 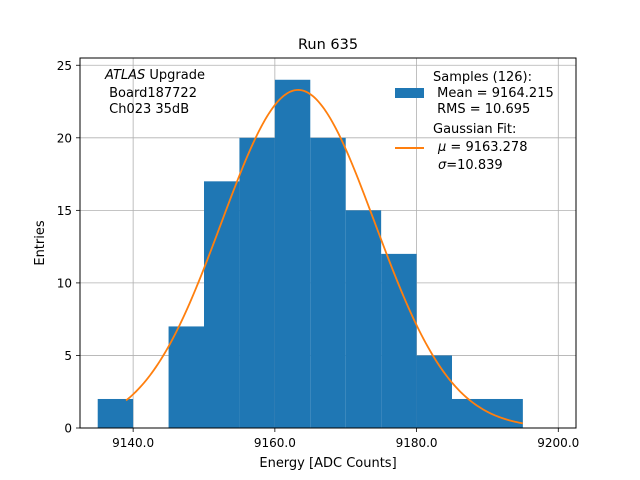 What do you see at coordinates (64, 138) in the screenshot?
I see `y-tick-label-4: 20` at bounding box center [64, 138].